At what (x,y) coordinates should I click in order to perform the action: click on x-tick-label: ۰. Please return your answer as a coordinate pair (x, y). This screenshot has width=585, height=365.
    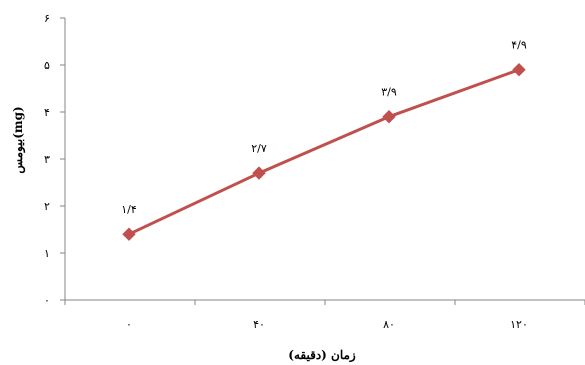
    Looking at the image, I should click on (129, 324).